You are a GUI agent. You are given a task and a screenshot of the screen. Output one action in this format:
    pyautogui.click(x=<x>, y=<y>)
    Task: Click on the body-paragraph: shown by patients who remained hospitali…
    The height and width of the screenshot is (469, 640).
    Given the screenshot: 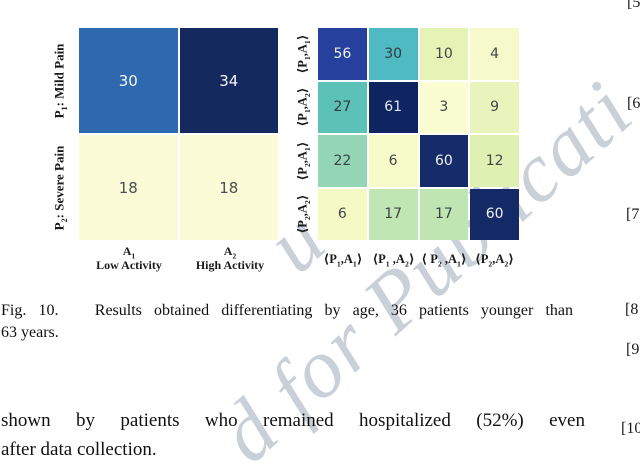 What is the action you would take?
    pyautogui.click(x=293, y=435)
    